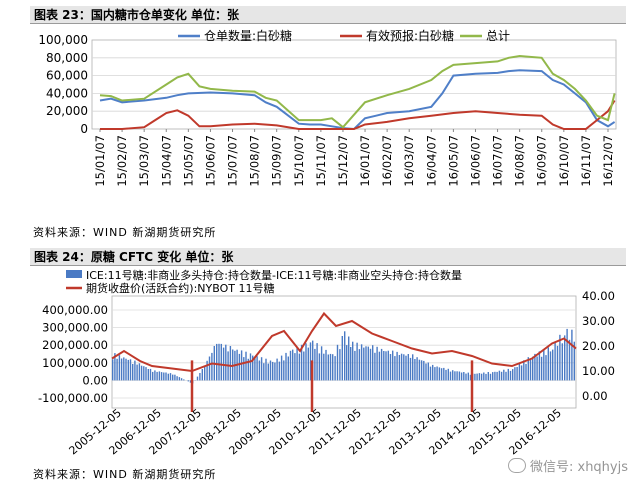 This screenshot has height=485, width=640. Describe the element at coordinates (248, 35) in the screenshot. I see `legend-label: 仓单数量:白砂糖` at that location.